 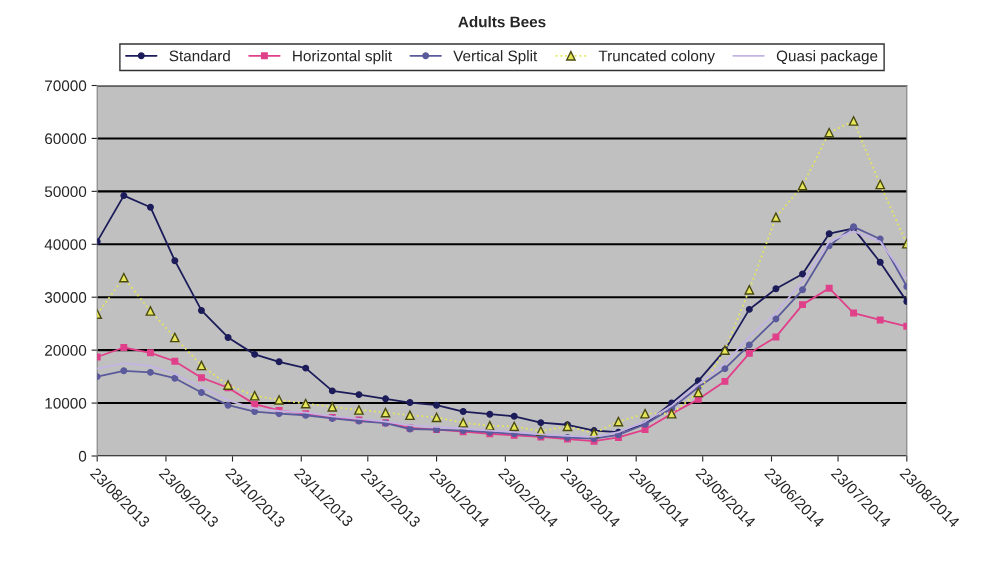 I want to click on legend-label: Quasi package, so click(x=827, y=57).